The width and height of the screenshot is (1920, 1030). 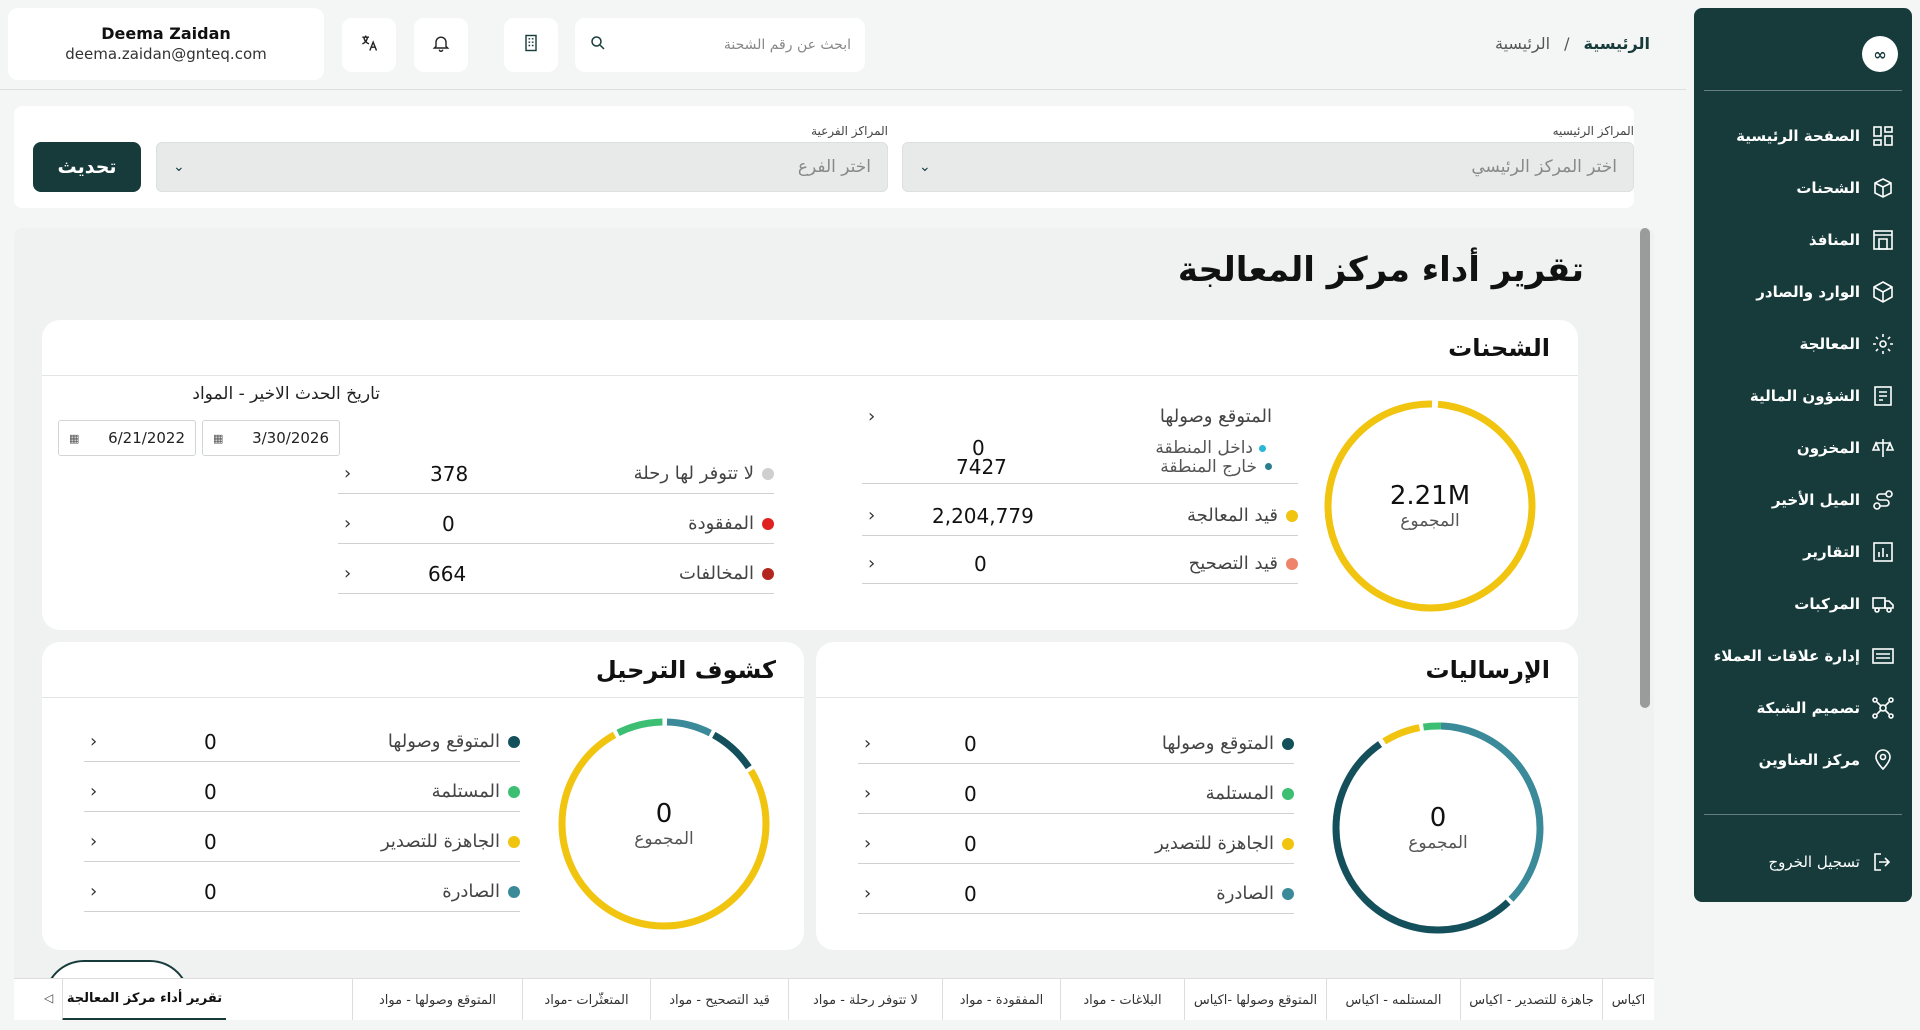 I want to click on language-button, so click(x=369, y=45).